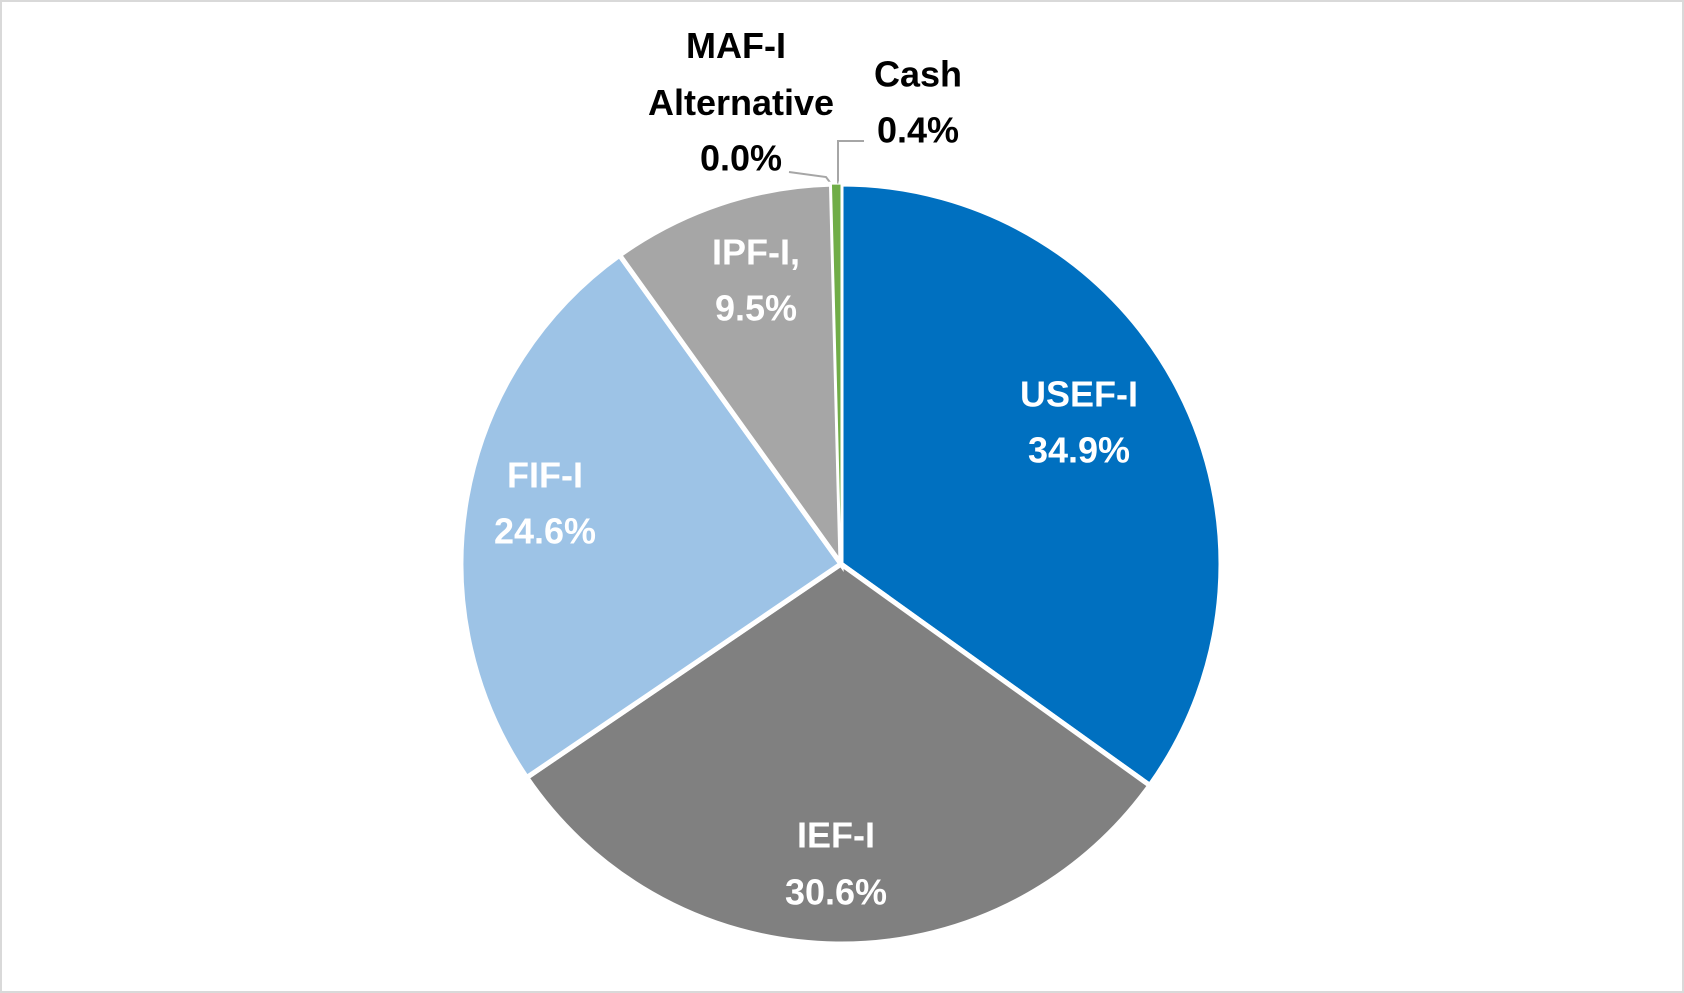 The width and height of the screenshot is (1684, 993). What do you see at coordinates (741, 158) in the screenshot?
I see `value-label: 0.0%` at bounding box center [741, 158].